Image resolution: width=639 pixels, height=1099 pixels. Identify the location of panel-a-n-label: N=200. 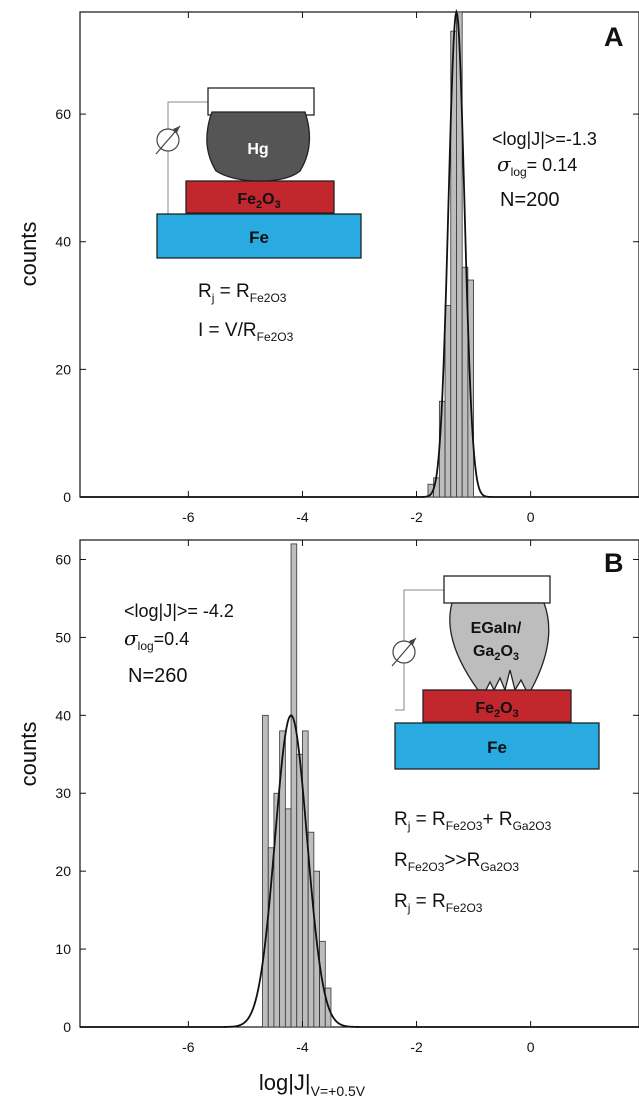
(530, 200).